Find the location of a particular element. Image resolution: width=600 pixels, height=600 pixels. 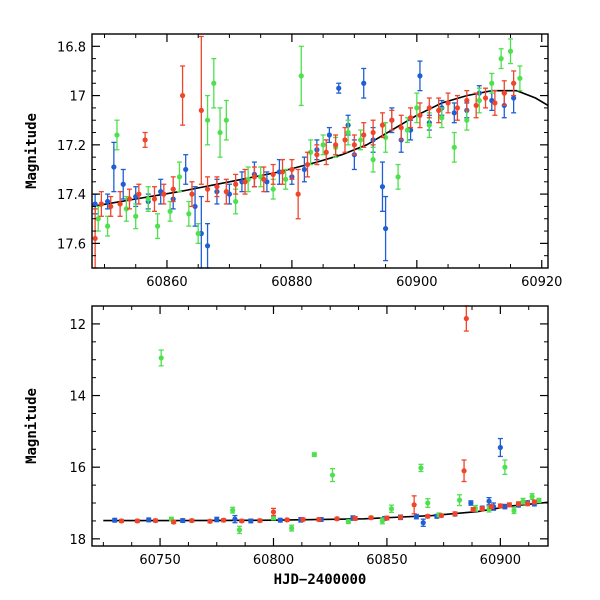

x-tick-label: 60850 is located at coordinates (386, 560).